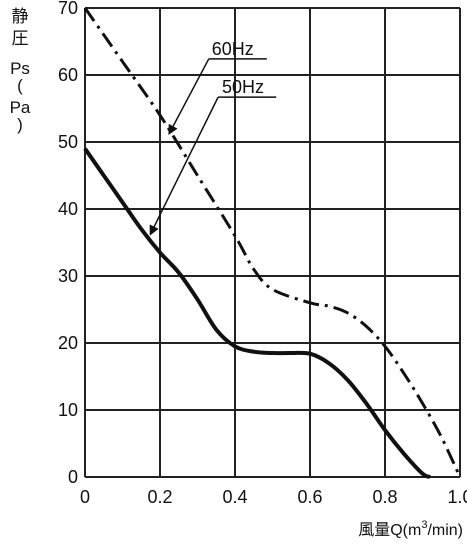 The image size is (467, 544). I want to click on y-axis-label-part: ), so click(20, 124).